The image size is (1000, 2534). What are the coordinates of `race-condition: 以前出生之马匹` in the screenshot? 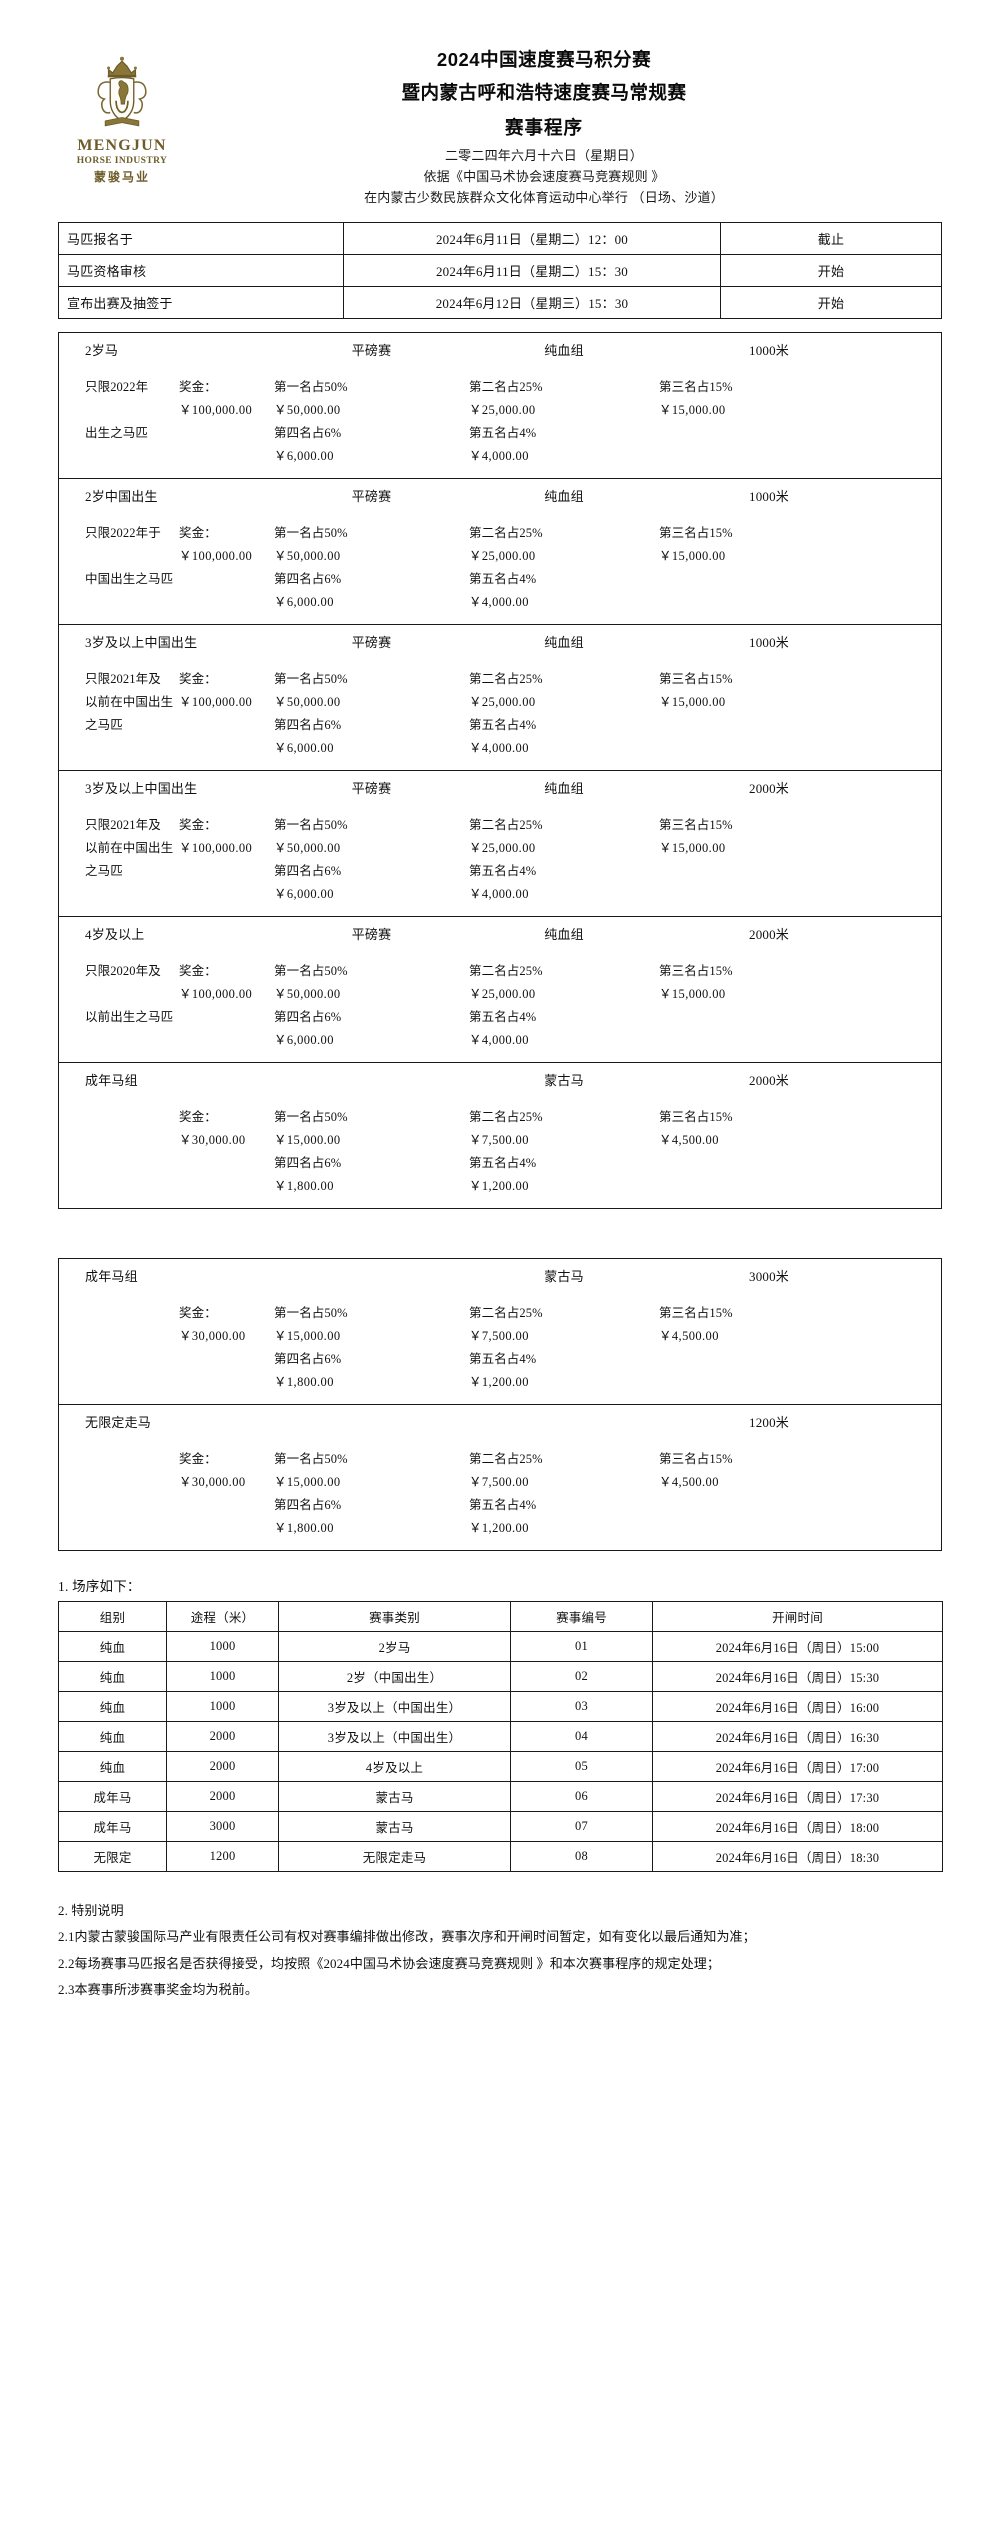 It's located at (129, 1017).